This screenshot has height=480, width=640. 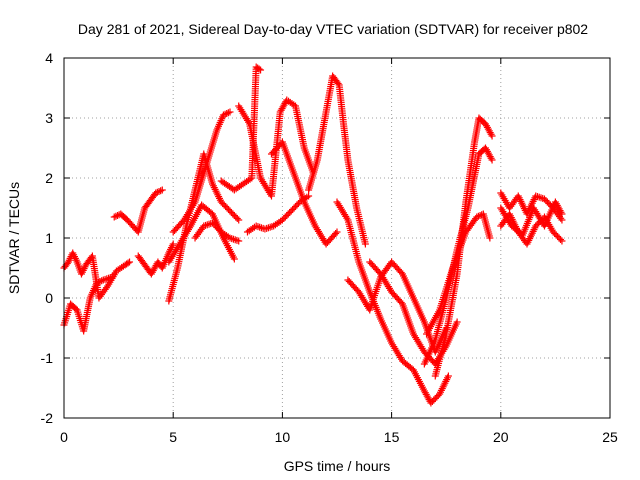 I want to click on series-track-i, so click(x=241, y=128).